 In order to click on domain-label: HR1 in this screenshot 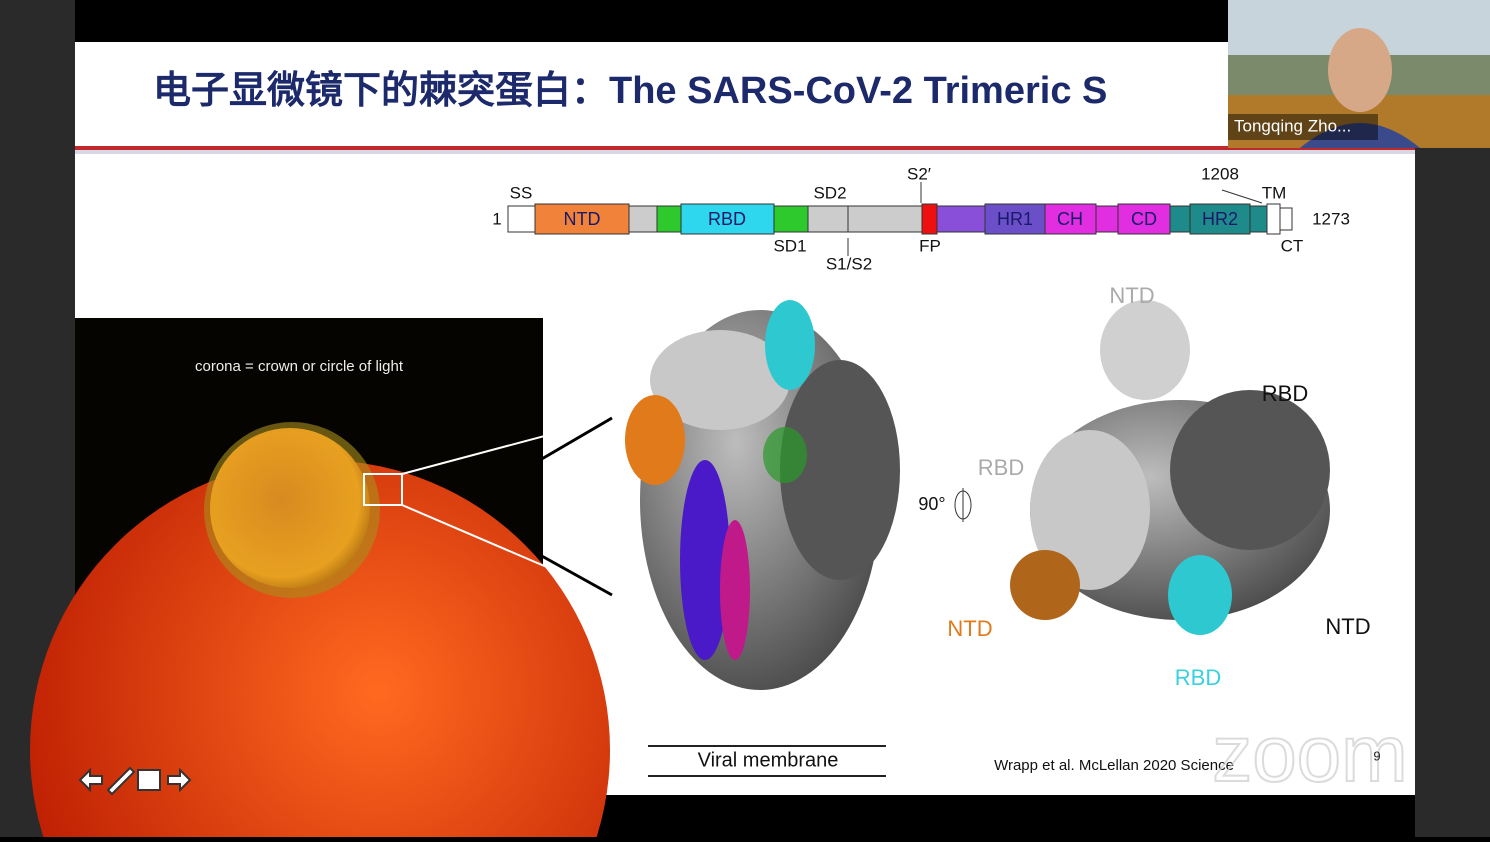, I will do `click(1015, 219)`.